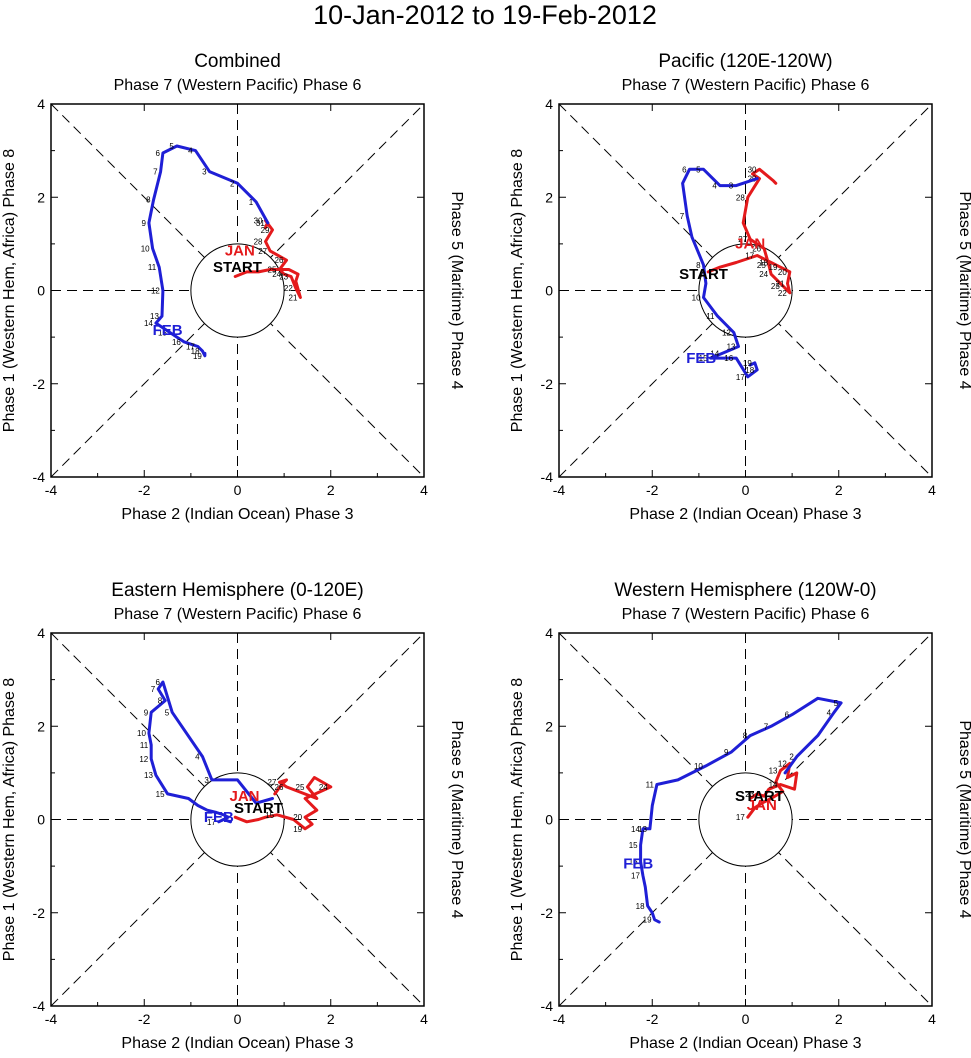 The width and height of the screenshot is (971, 1058). What do you see at coordinates (746, 1019) in the screenshot?
I see `x-tick-label: 0` at bounding box center [746, 1019].